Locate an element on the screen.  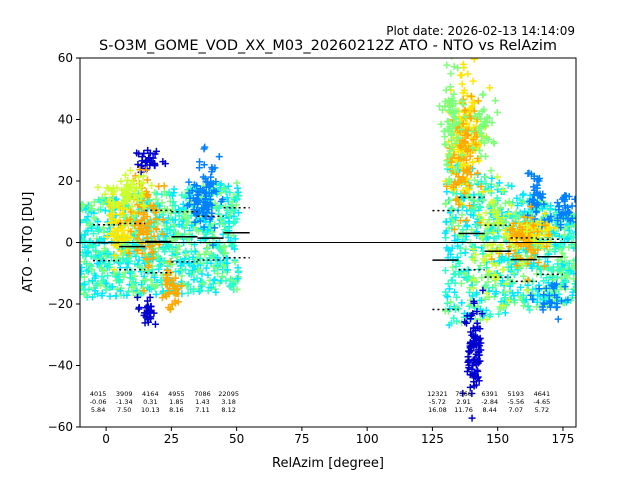
bin-annotation-text: 0.31 is located at coordinates (150, 402).